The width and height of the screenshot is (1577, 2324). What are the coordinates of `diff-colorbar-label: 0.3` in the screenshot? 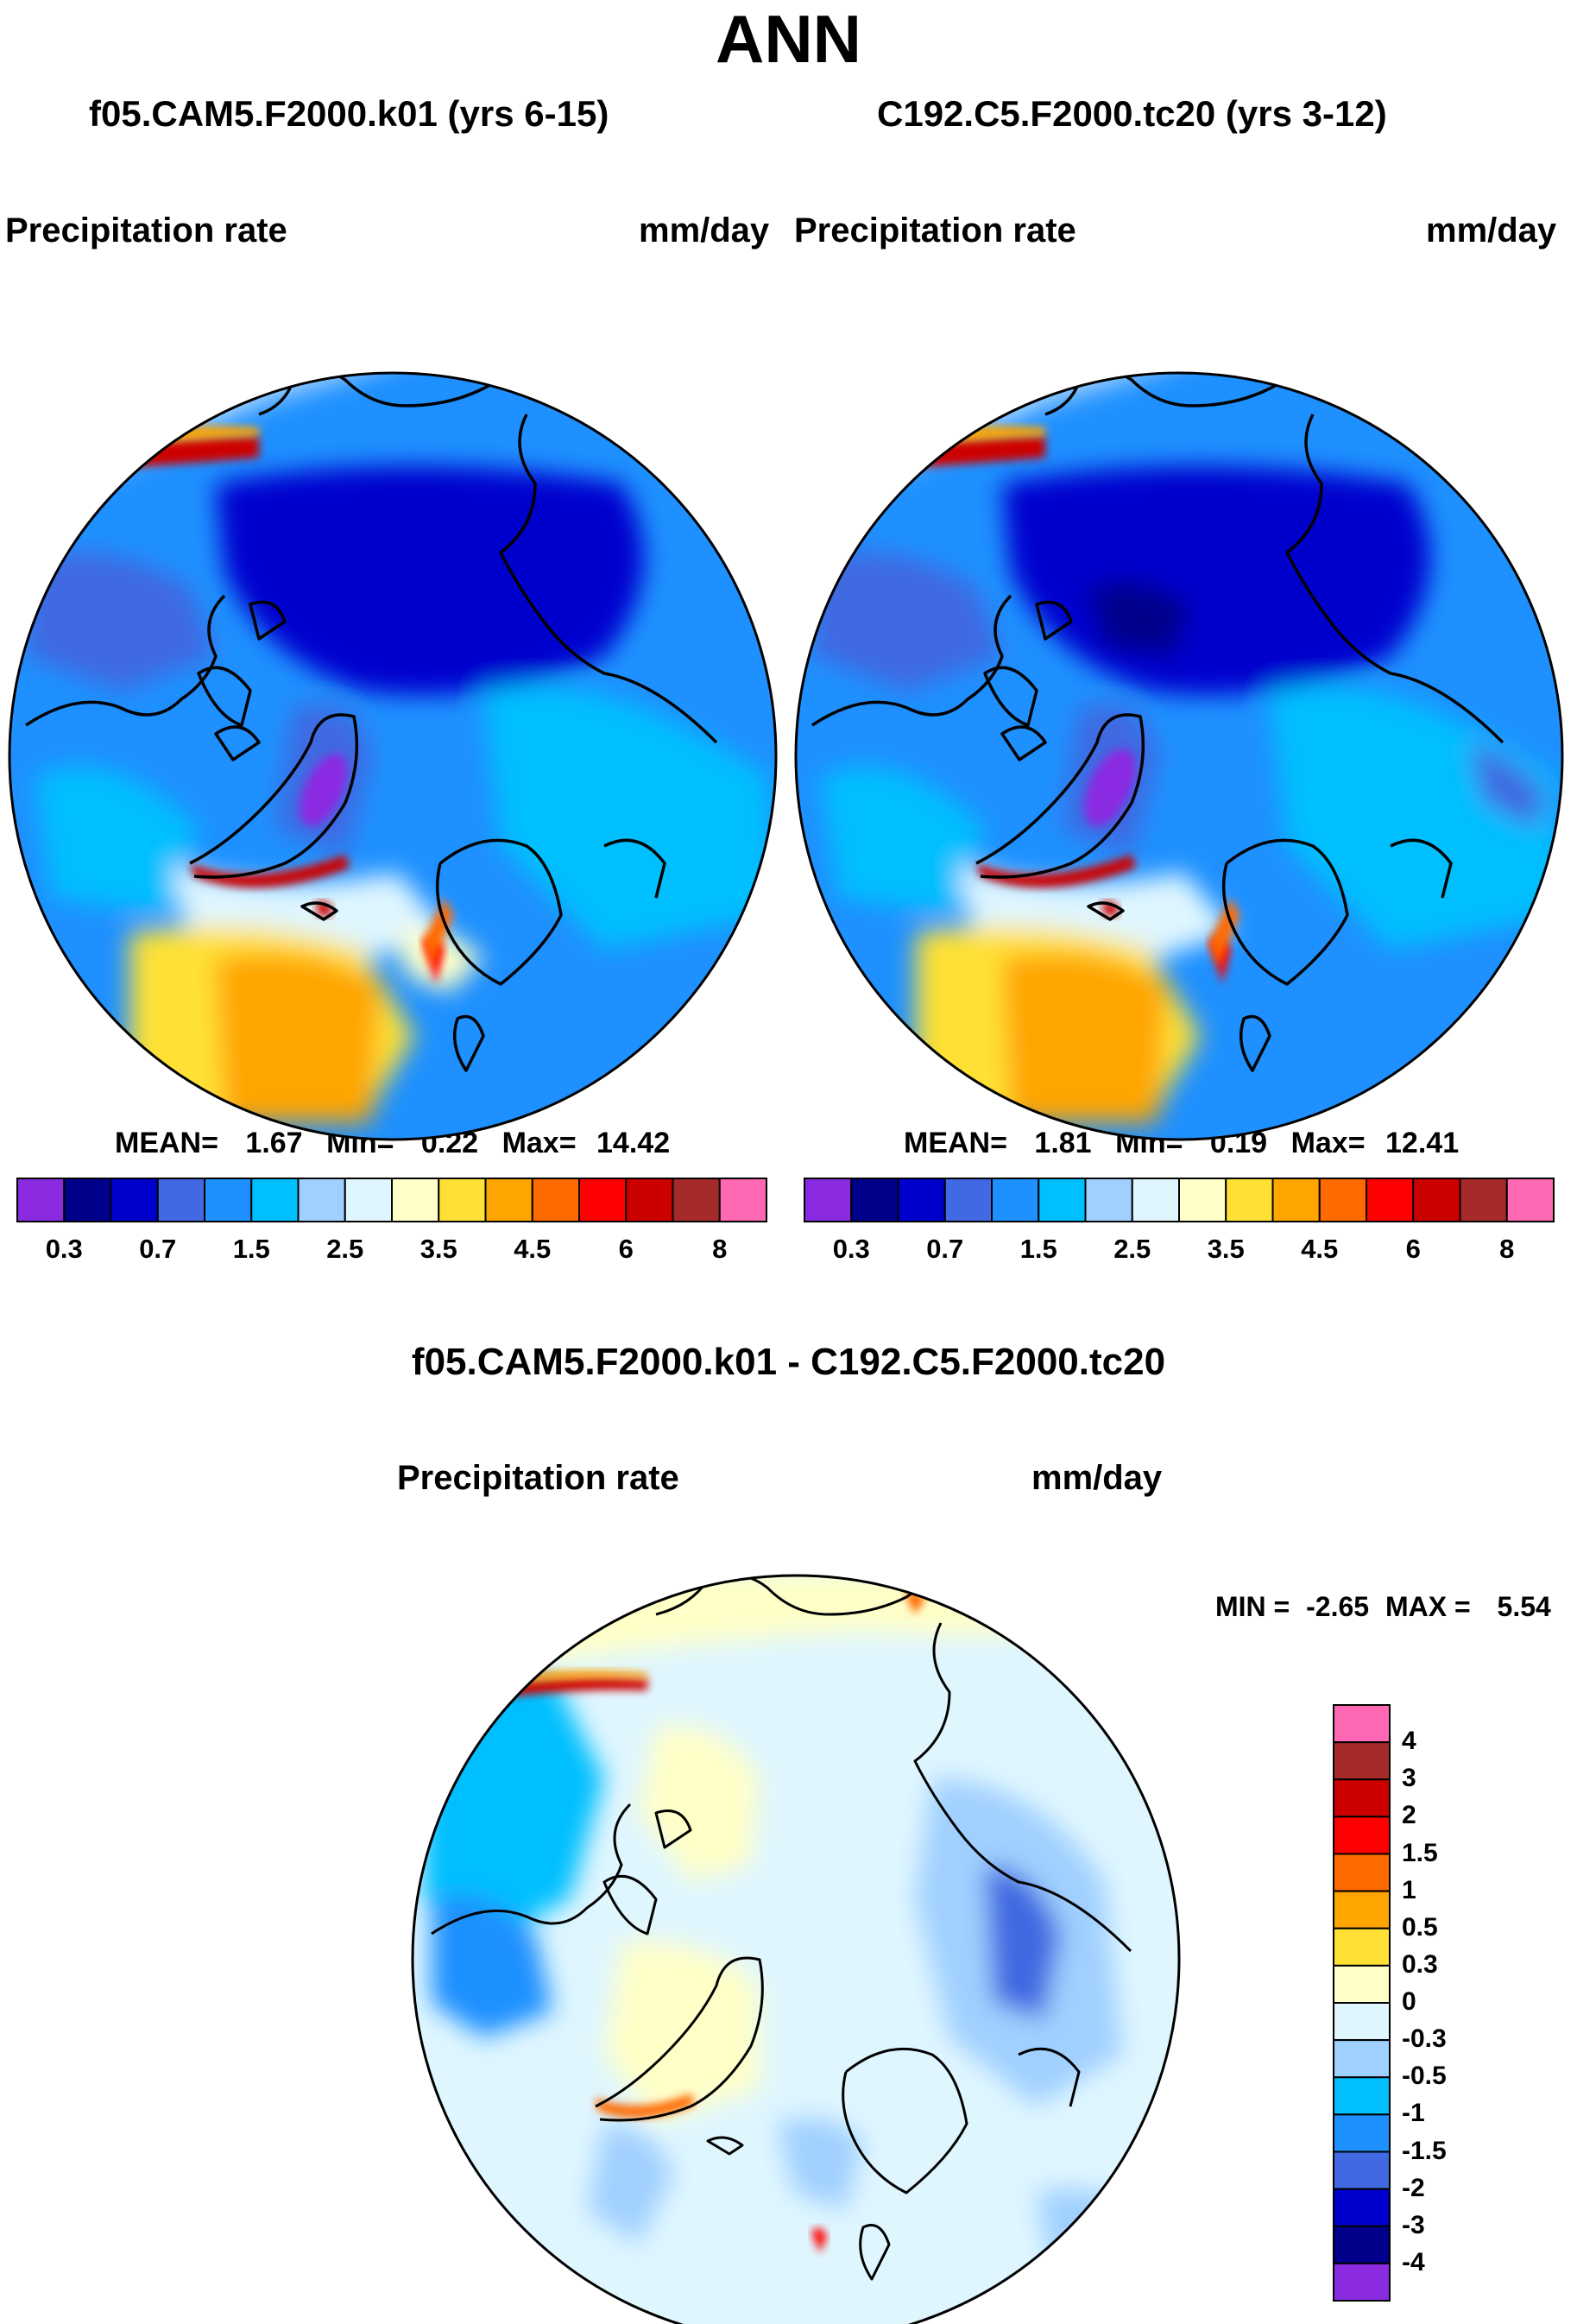 It's located at (1420, 1964).